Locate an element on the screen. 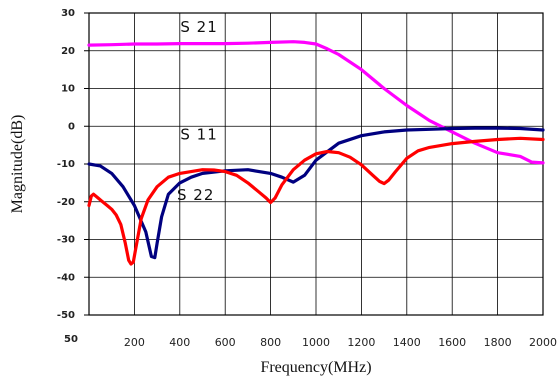 The height and width of the screenshot is (379, 560). x-tick-label: 400 is located at coordinates (179, 342).